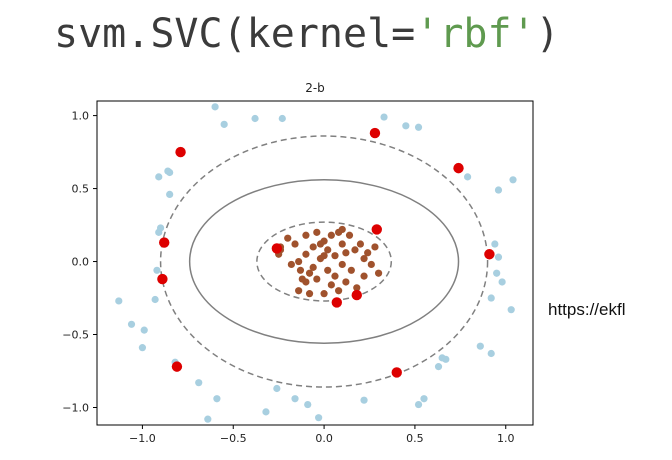 The width and height of the screenshot is (672, 460). I want to click on contour-margin-inner, so click(324, 261).